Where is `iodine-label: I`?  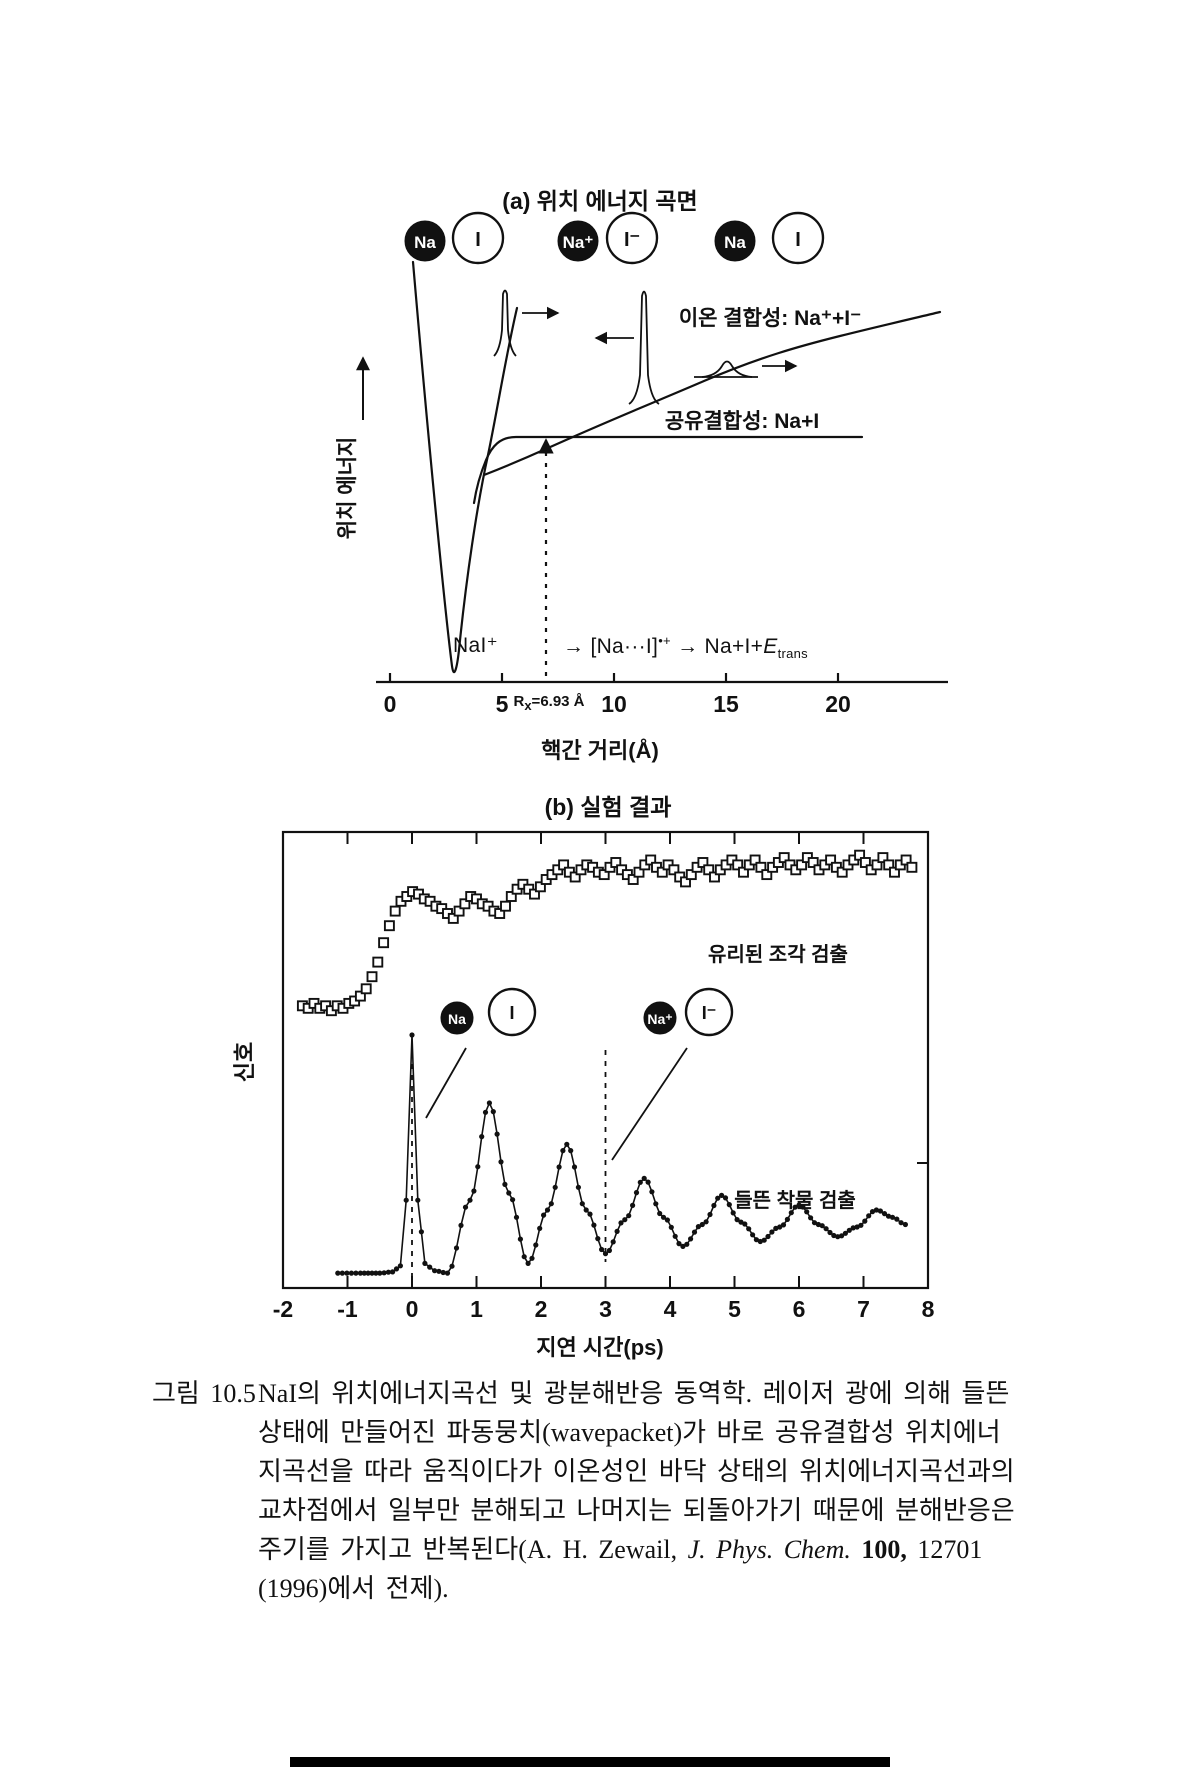
iodine-label: I is located at coordinates (511, 1013).